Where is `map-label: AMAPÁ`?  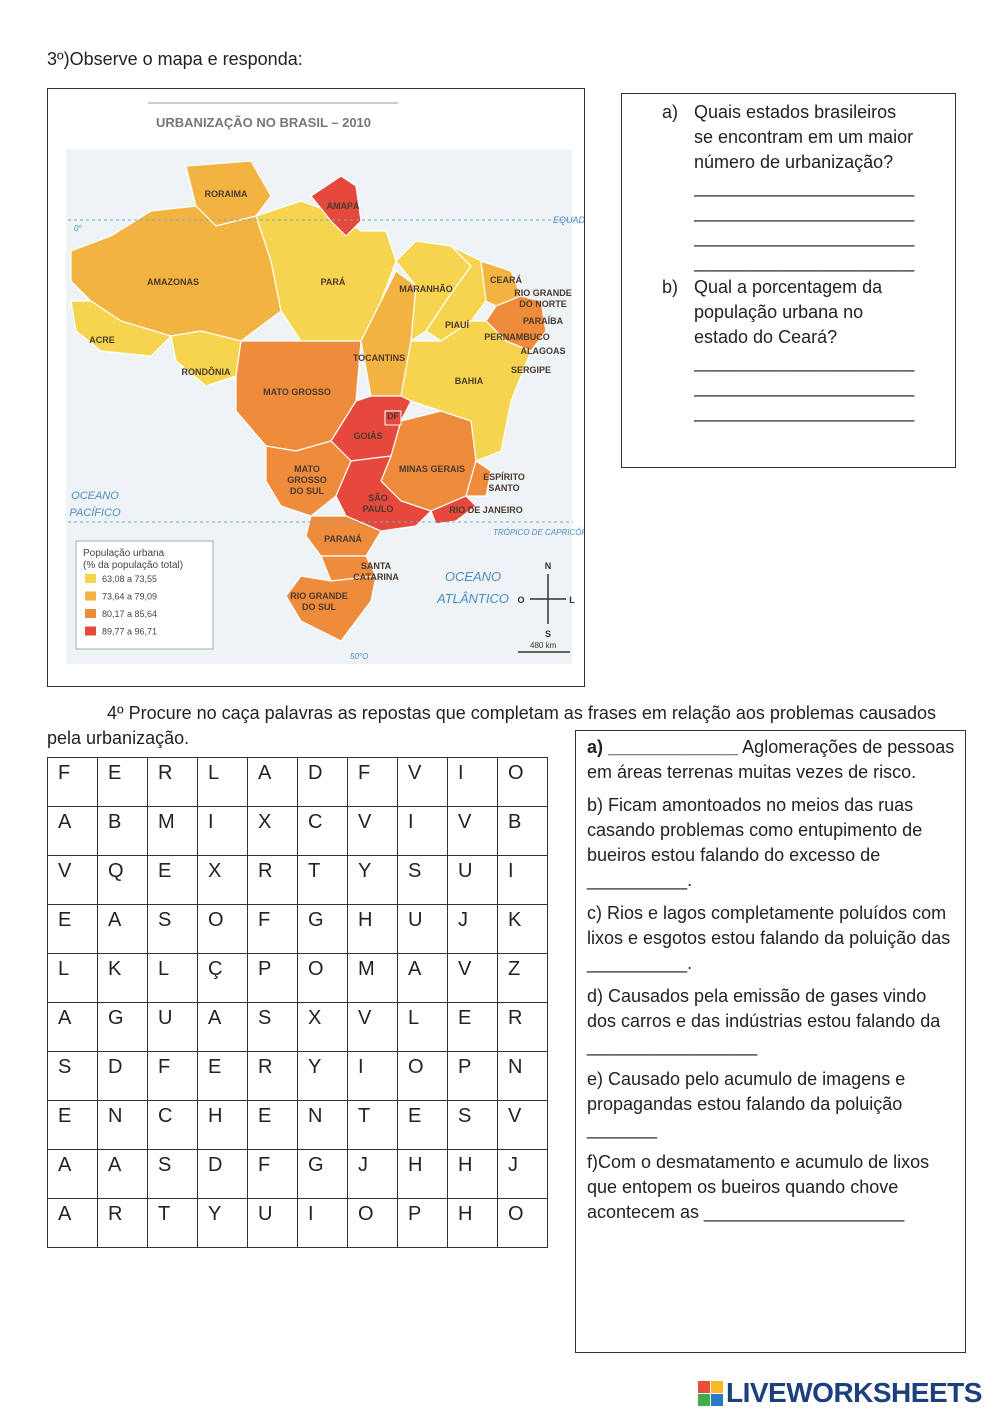
map-label: AMAPÁ is located at coordinates (343, 206).